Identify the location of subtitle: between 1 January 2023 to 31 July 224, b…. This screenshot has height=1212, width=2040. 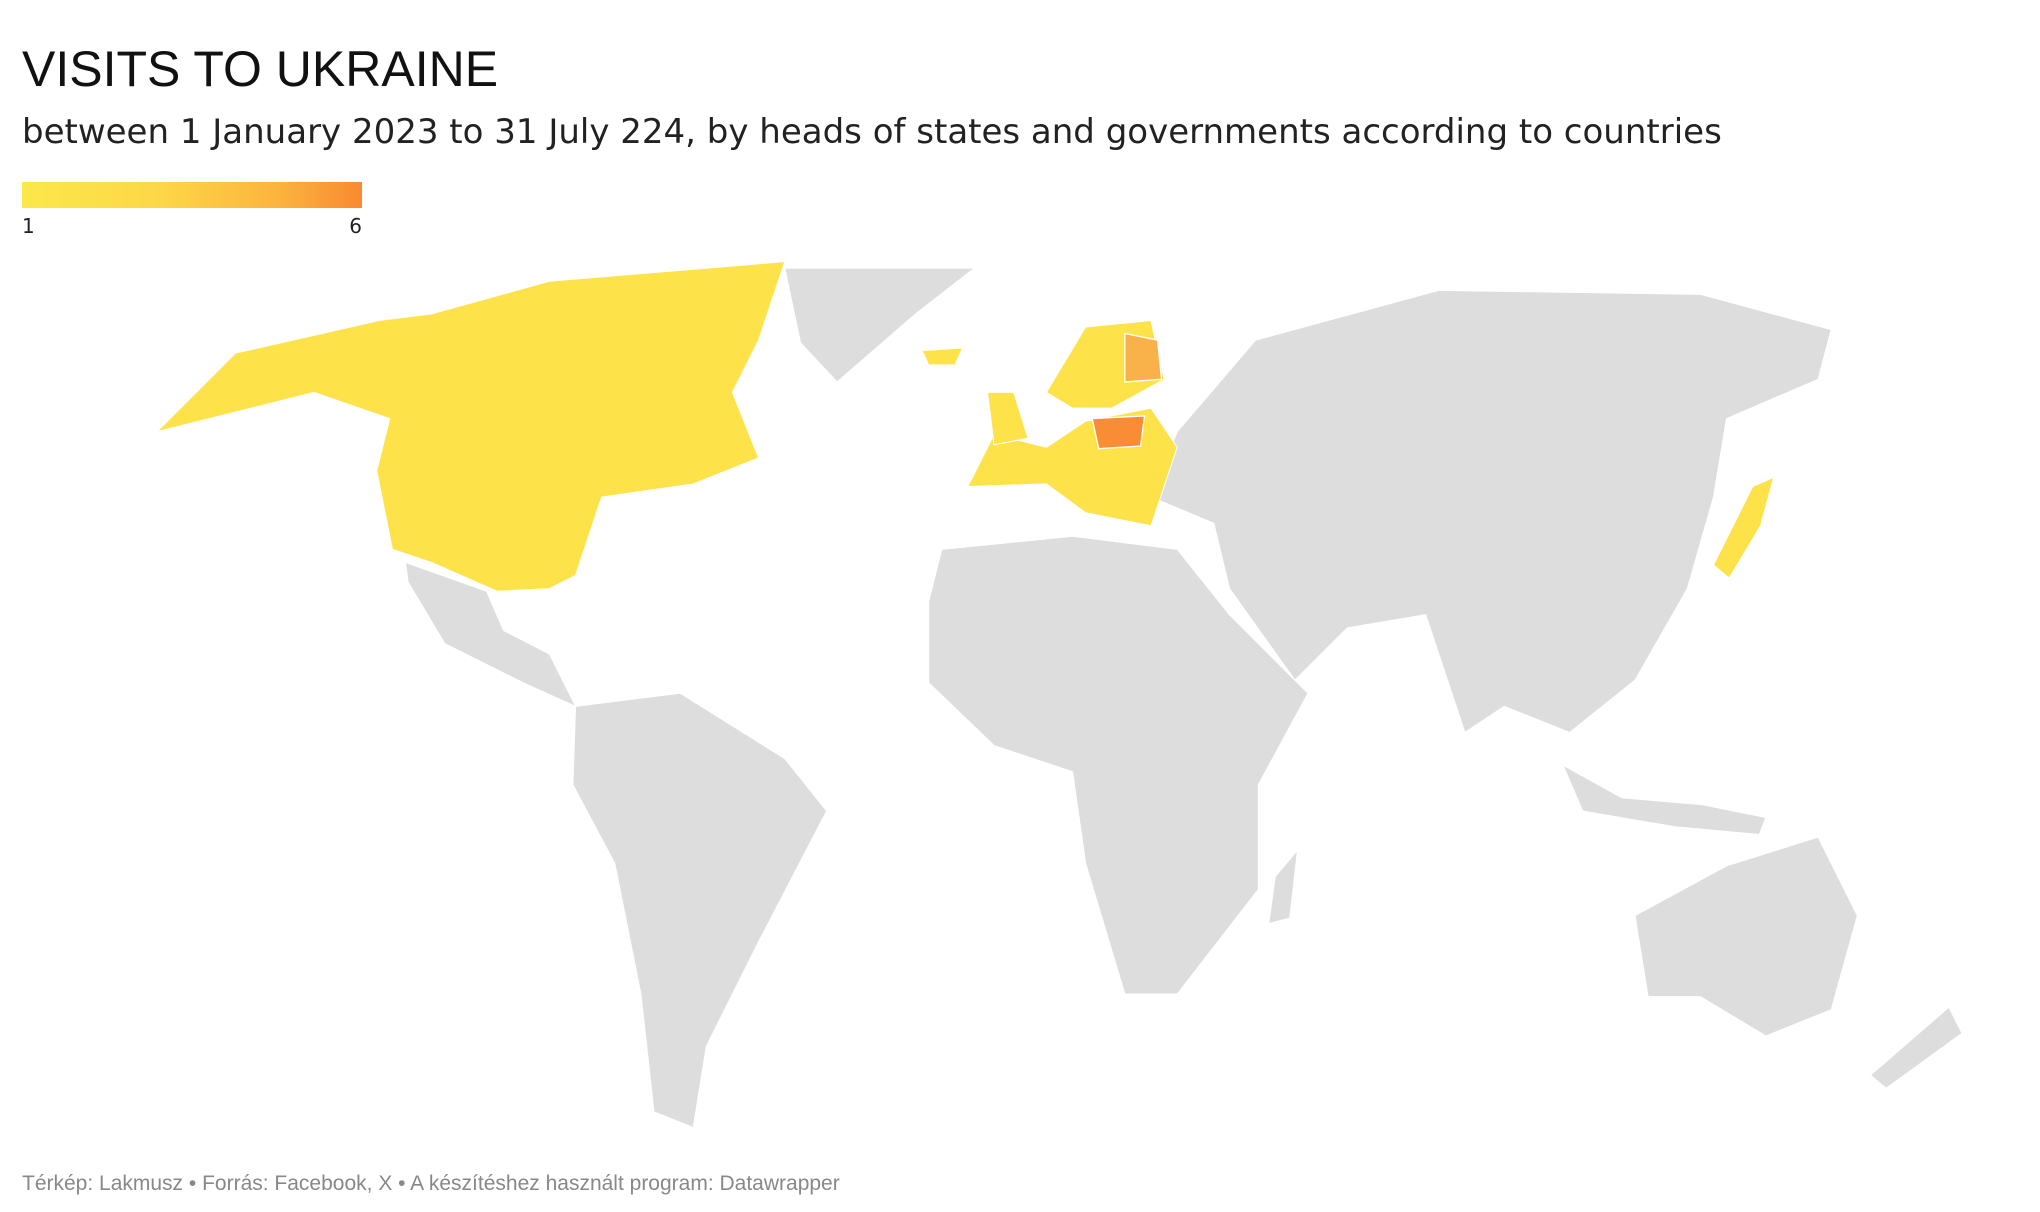
(872, 132).